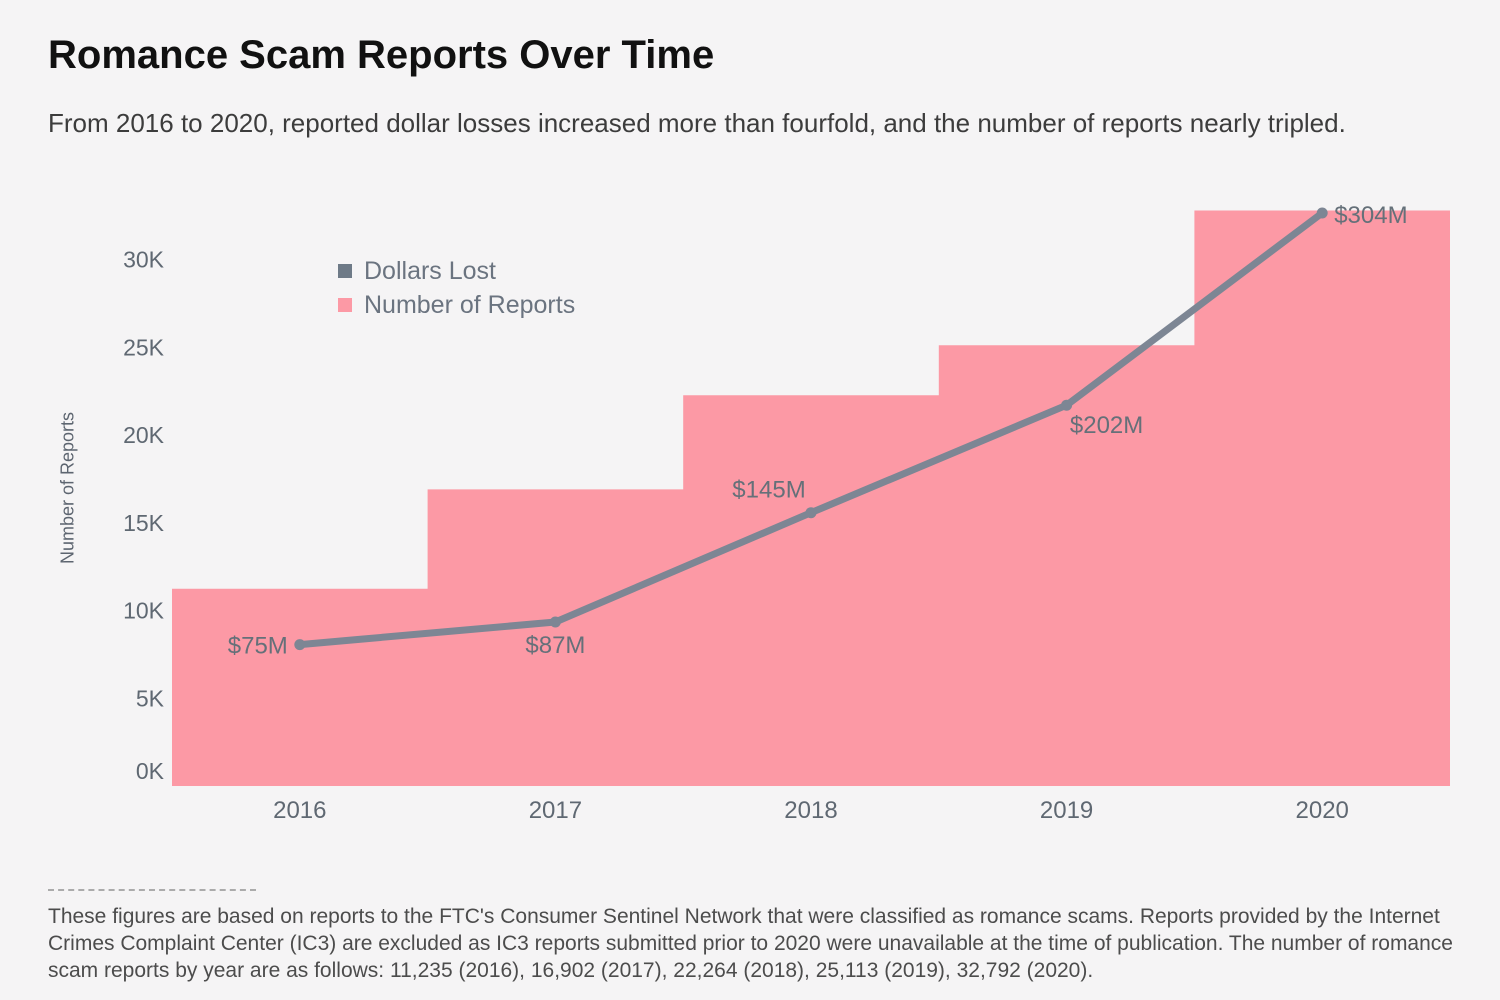  I want to click on legend-label: Dollars Lost, so click(430, 270).